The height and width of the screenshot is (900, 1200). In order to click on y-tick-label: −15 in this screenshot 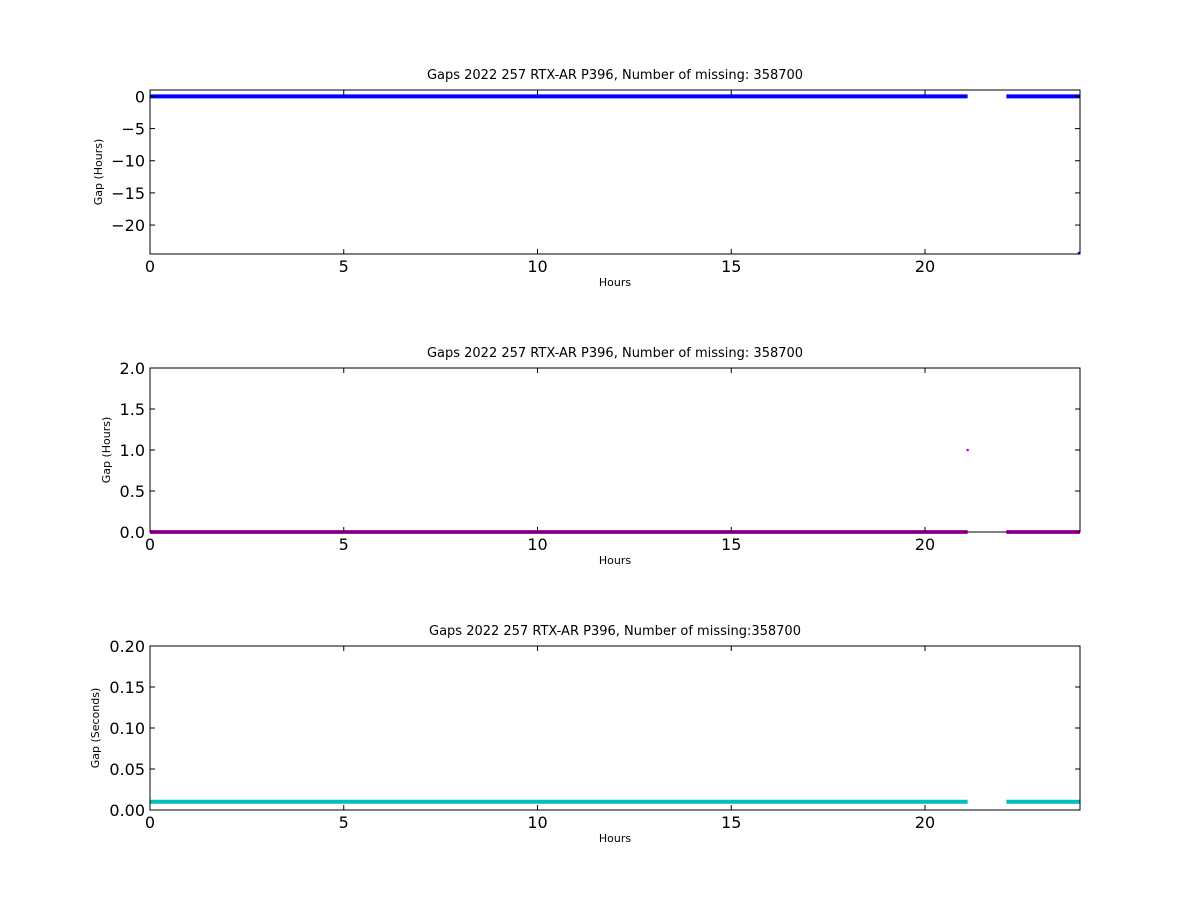, I will do `click(128, 193)`.